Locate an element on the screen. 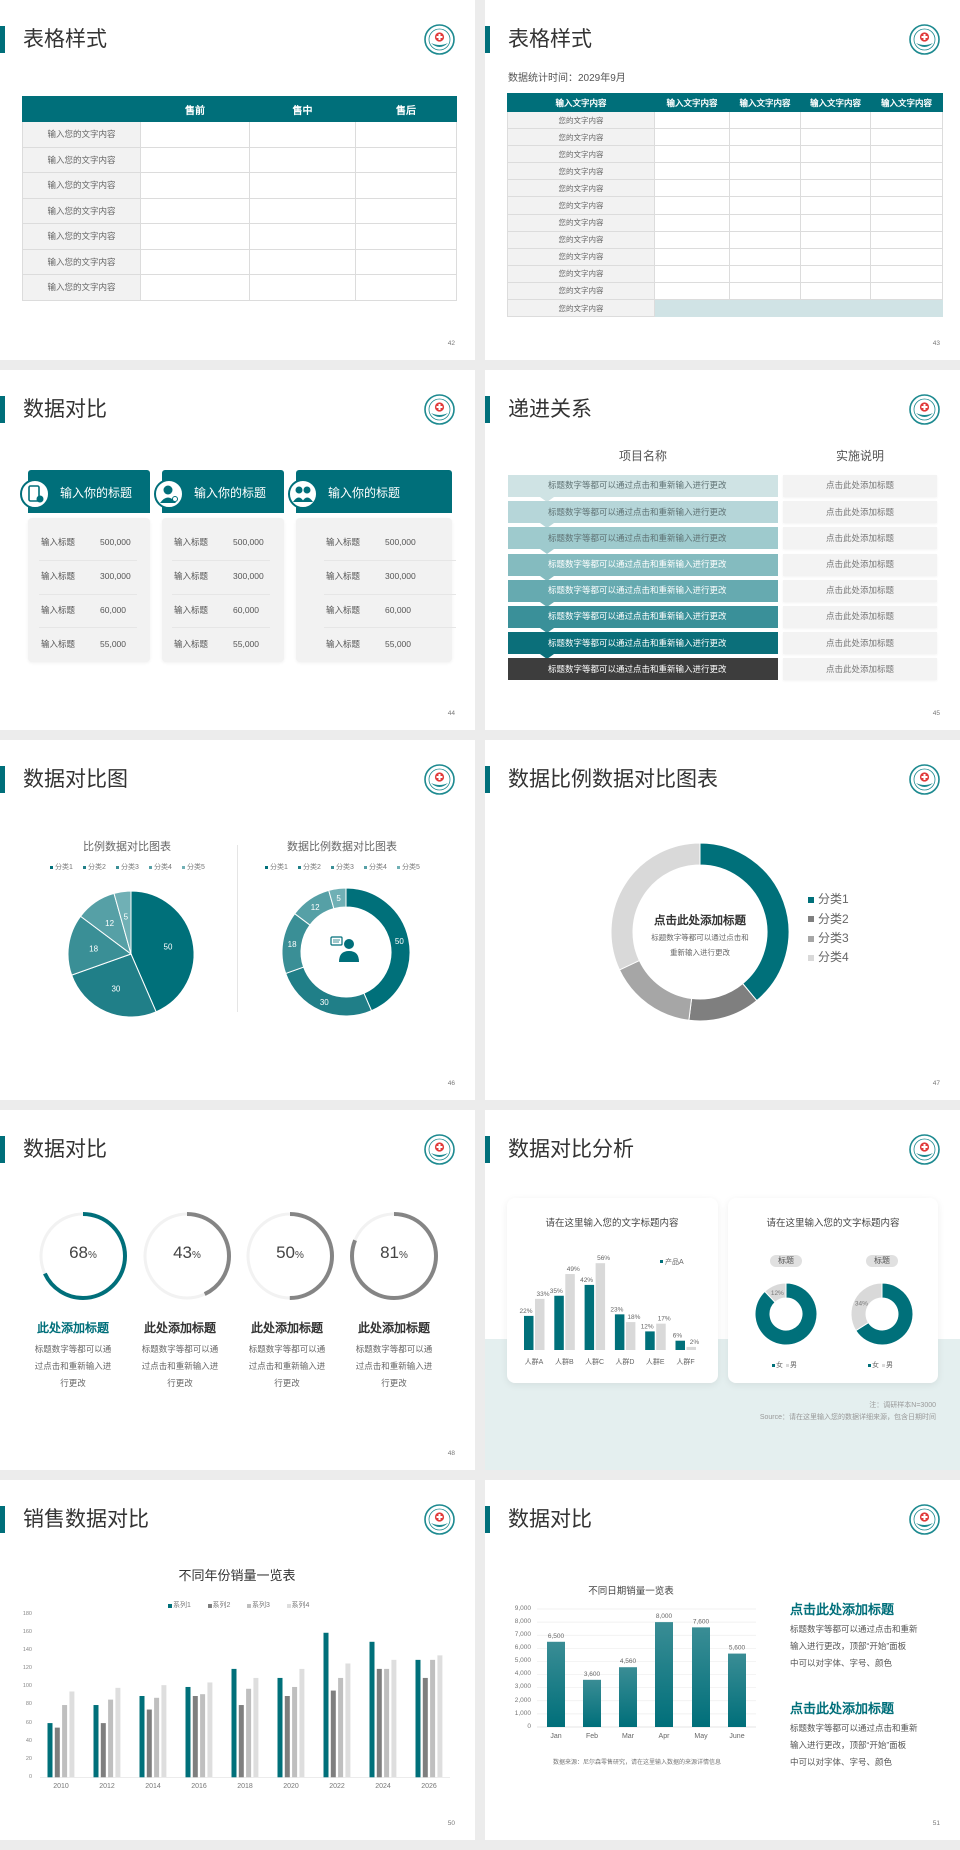 The image size is (960, 1850). summary-cell is located at coordinates (798, 308).